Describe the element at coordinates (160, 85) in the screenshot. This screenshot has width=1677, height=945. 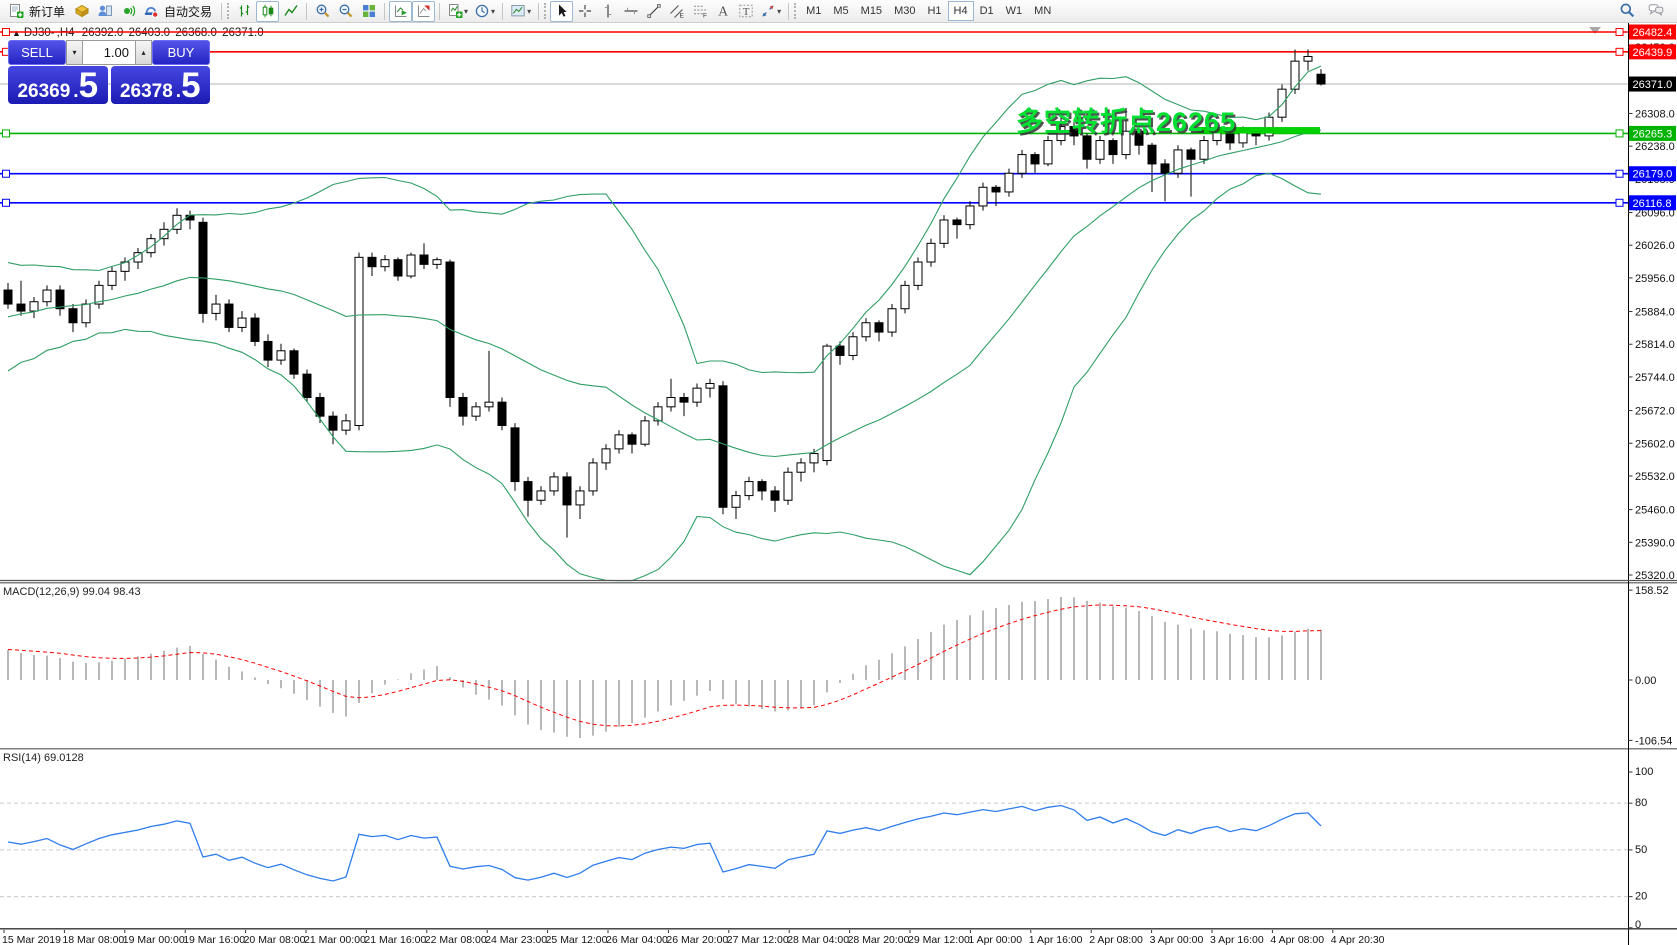
I see `buy-price: 26378. 5` at that location.